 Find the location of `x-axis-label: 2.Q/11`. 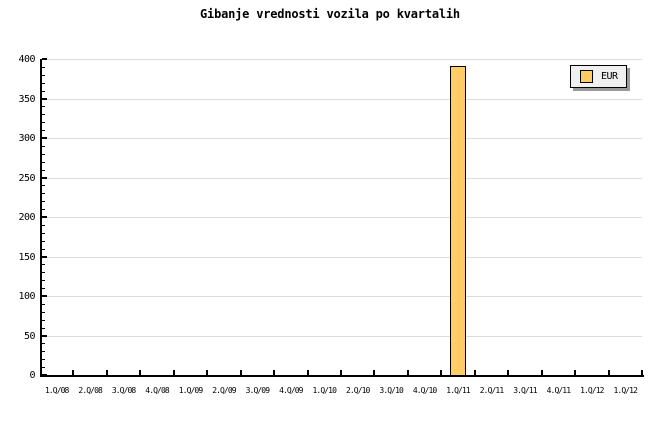

x-axis-label: 2.Q/11 is located at coordinates (491, 390).